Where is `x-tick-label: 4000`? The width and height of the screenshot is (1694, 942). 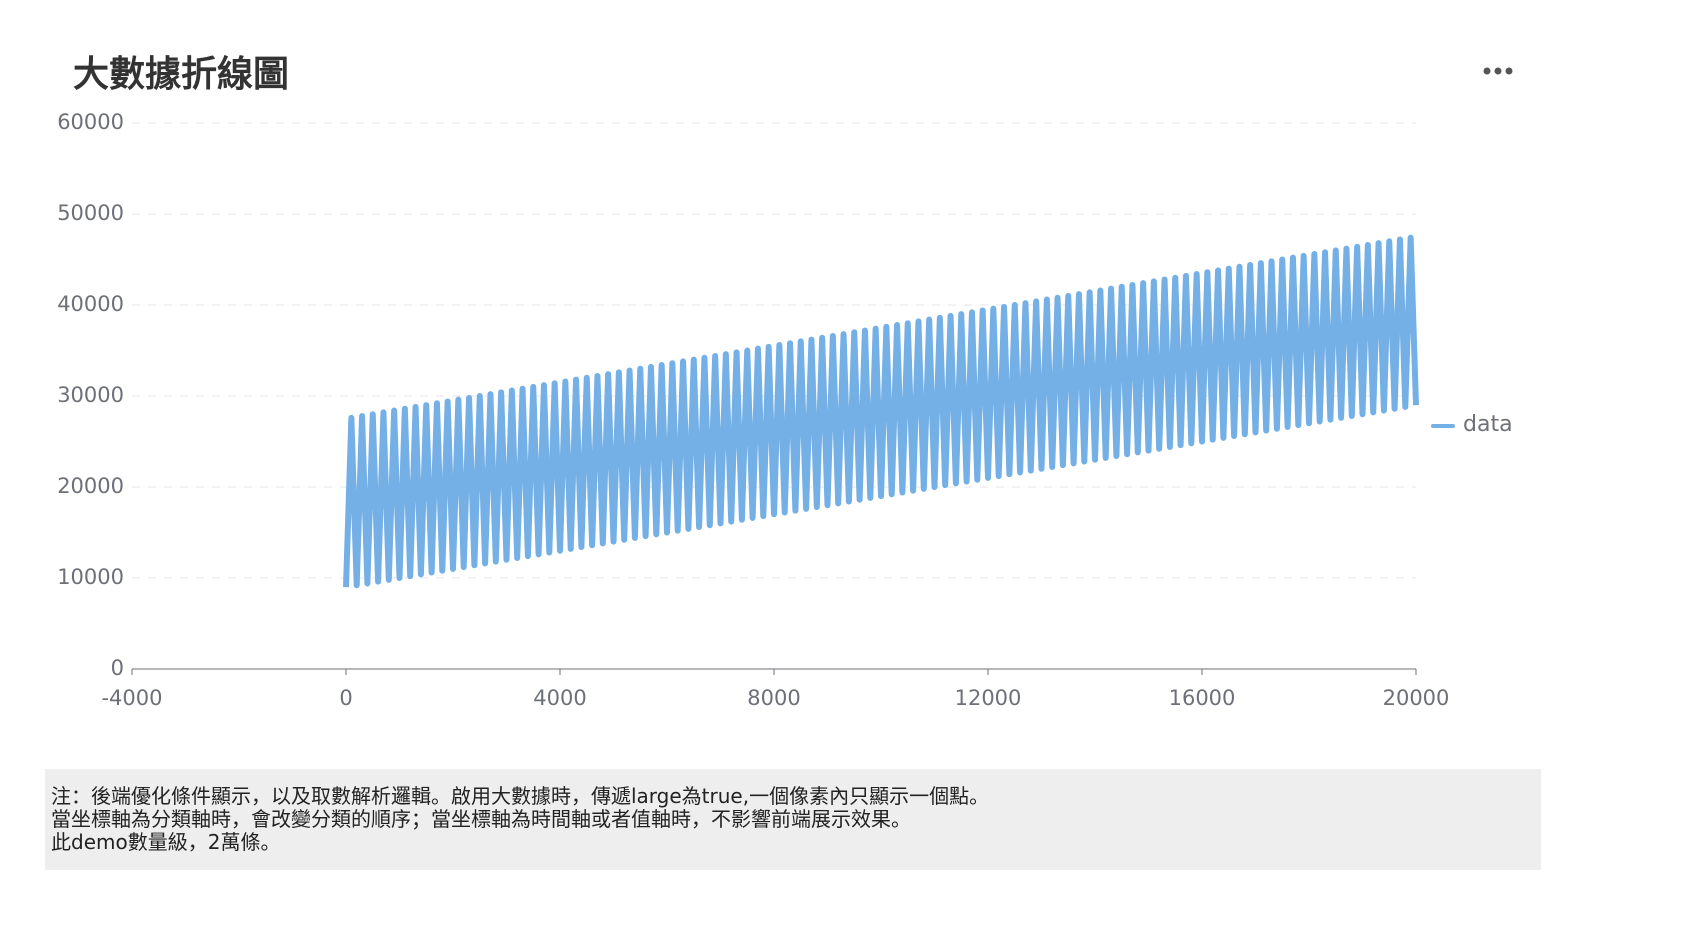
x-tick-label: 4000 is located at coordinates (559, 698).